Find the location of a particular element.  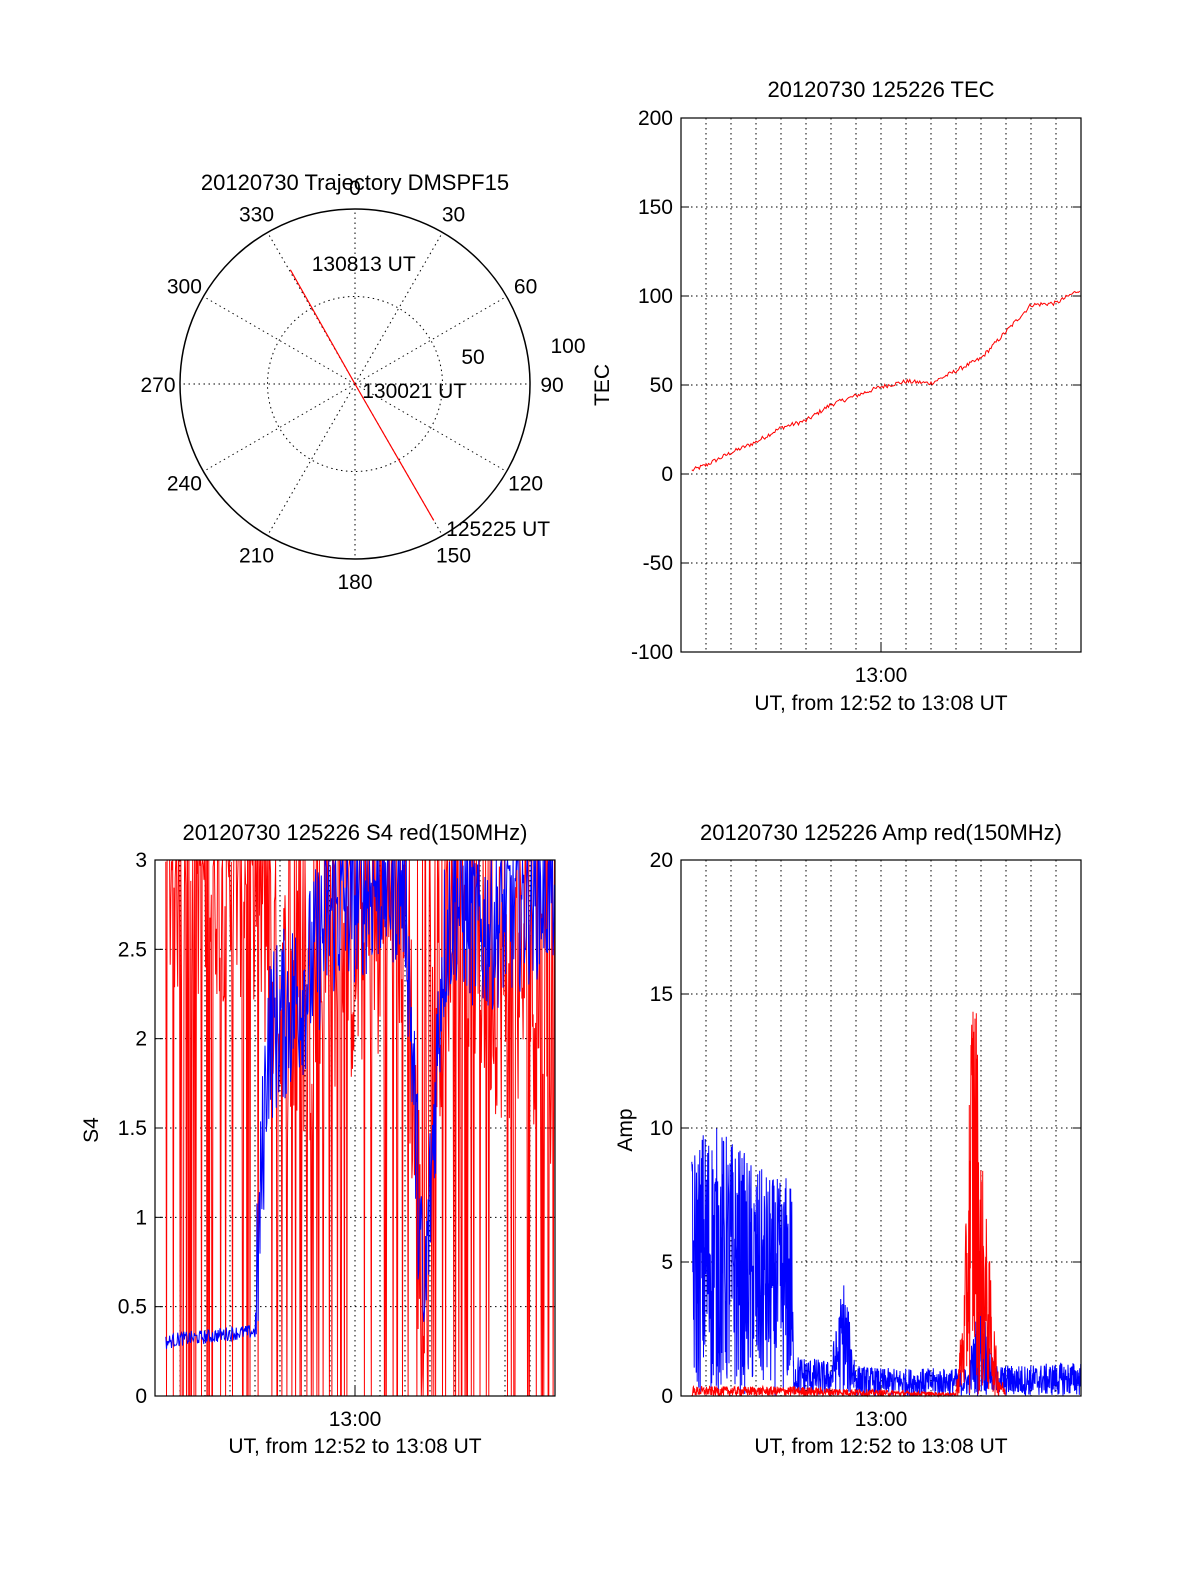

y-tick-label: 200 is located at coordinates (655, 118).